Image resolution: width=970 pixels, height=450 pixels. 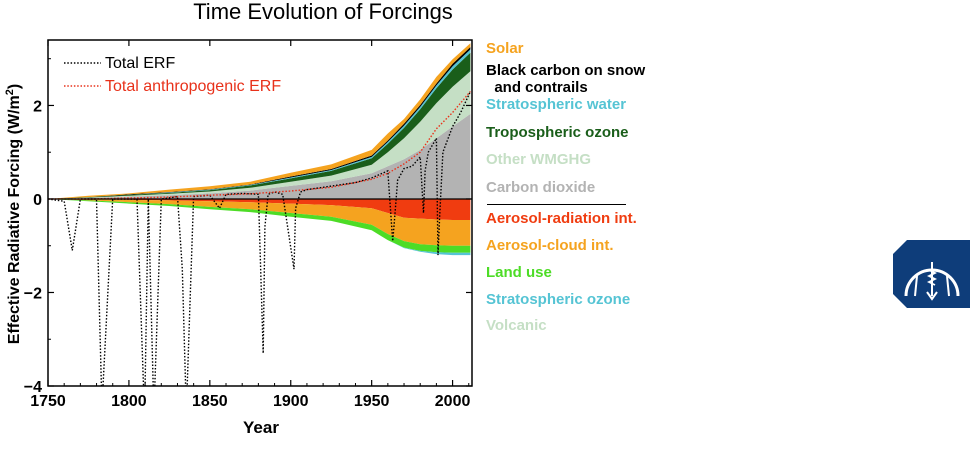 I want to click on y-axis-label-main: Effective Radiative Forcing (W/m, so click(x=14, y=219).